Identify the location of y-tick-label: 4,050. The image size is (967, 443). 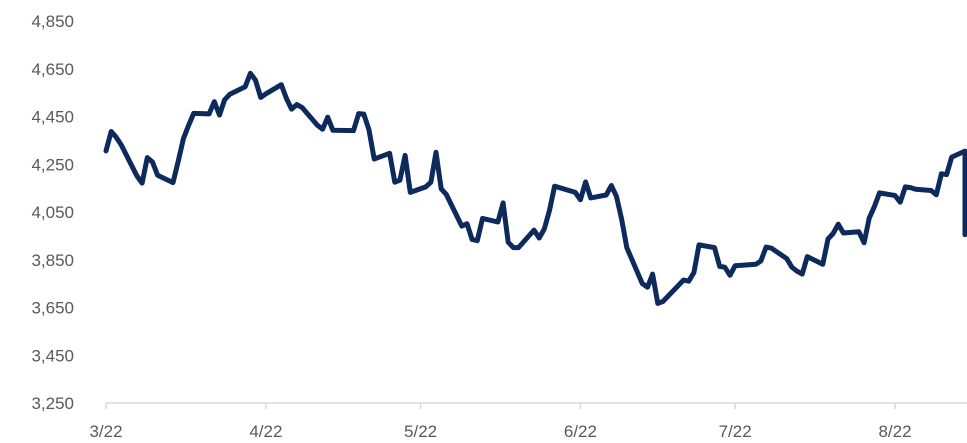
(52, 212).